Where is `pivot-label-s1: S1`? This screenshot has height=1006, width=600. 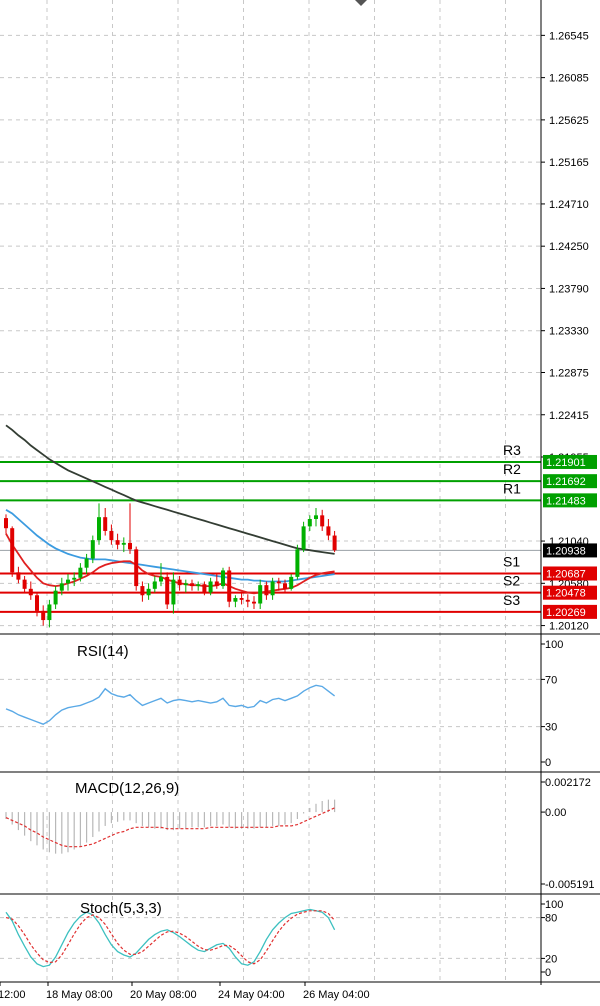
pivot-label-s1: S1 is located at coordinates (511, 561).